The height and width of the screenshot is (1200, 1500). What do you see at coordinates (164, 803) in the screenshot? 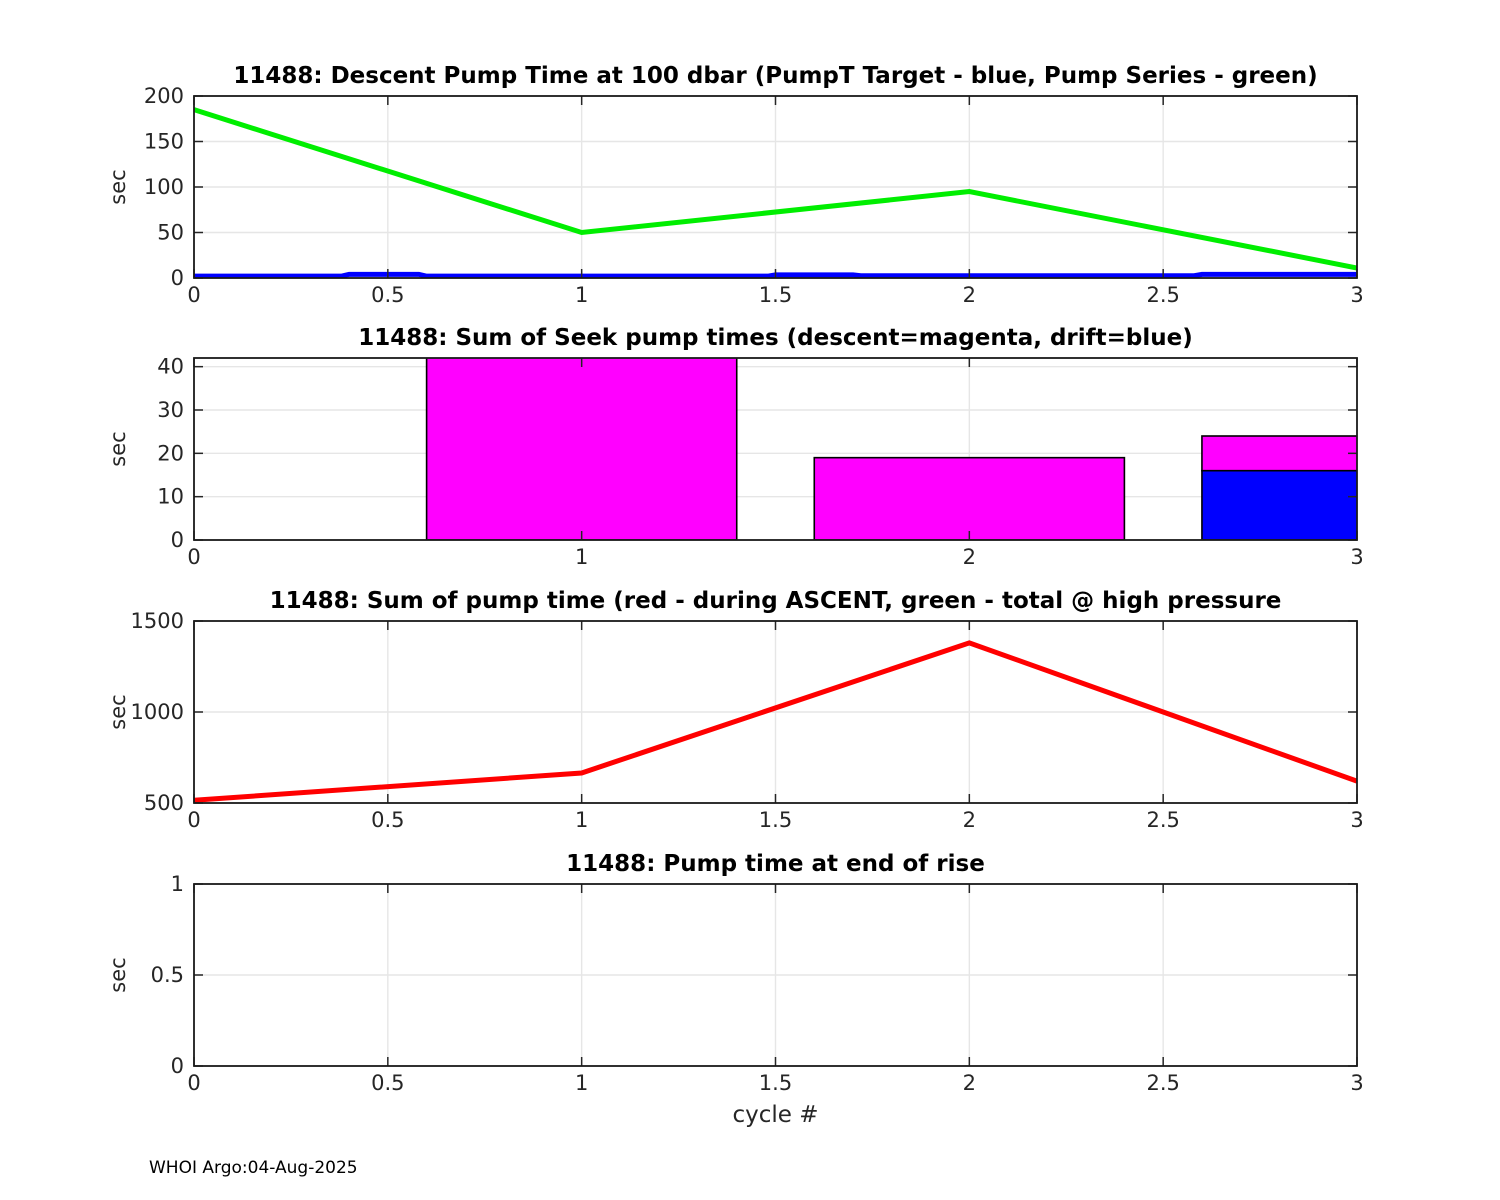
I see `y-tick-label: 500` at bounding box center [164, 803].